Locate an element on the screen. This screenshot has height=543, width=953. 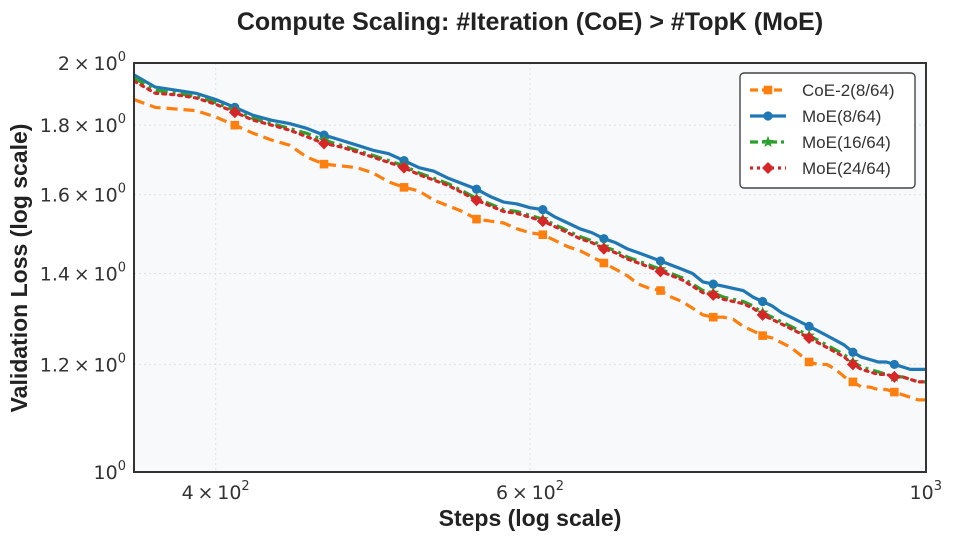
legend: CoE-2(8/64) MoE(8/64) MoE(16/64) MoE(24/64) is located at coordinates (827, 130).